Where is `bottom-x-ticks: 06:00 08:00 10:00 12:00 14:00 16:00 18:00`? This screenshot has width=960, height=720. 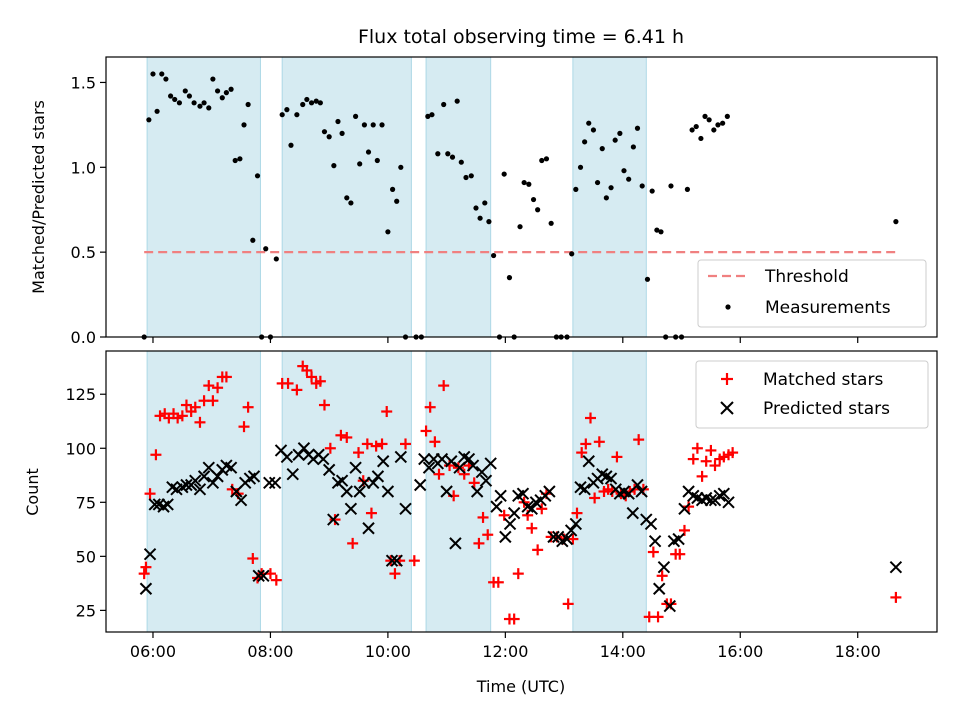 bottom-x-ticks: 06:00 08:00 10:00 12:00 14:00 16:00 18:00 is located at coordinates (505, 646).